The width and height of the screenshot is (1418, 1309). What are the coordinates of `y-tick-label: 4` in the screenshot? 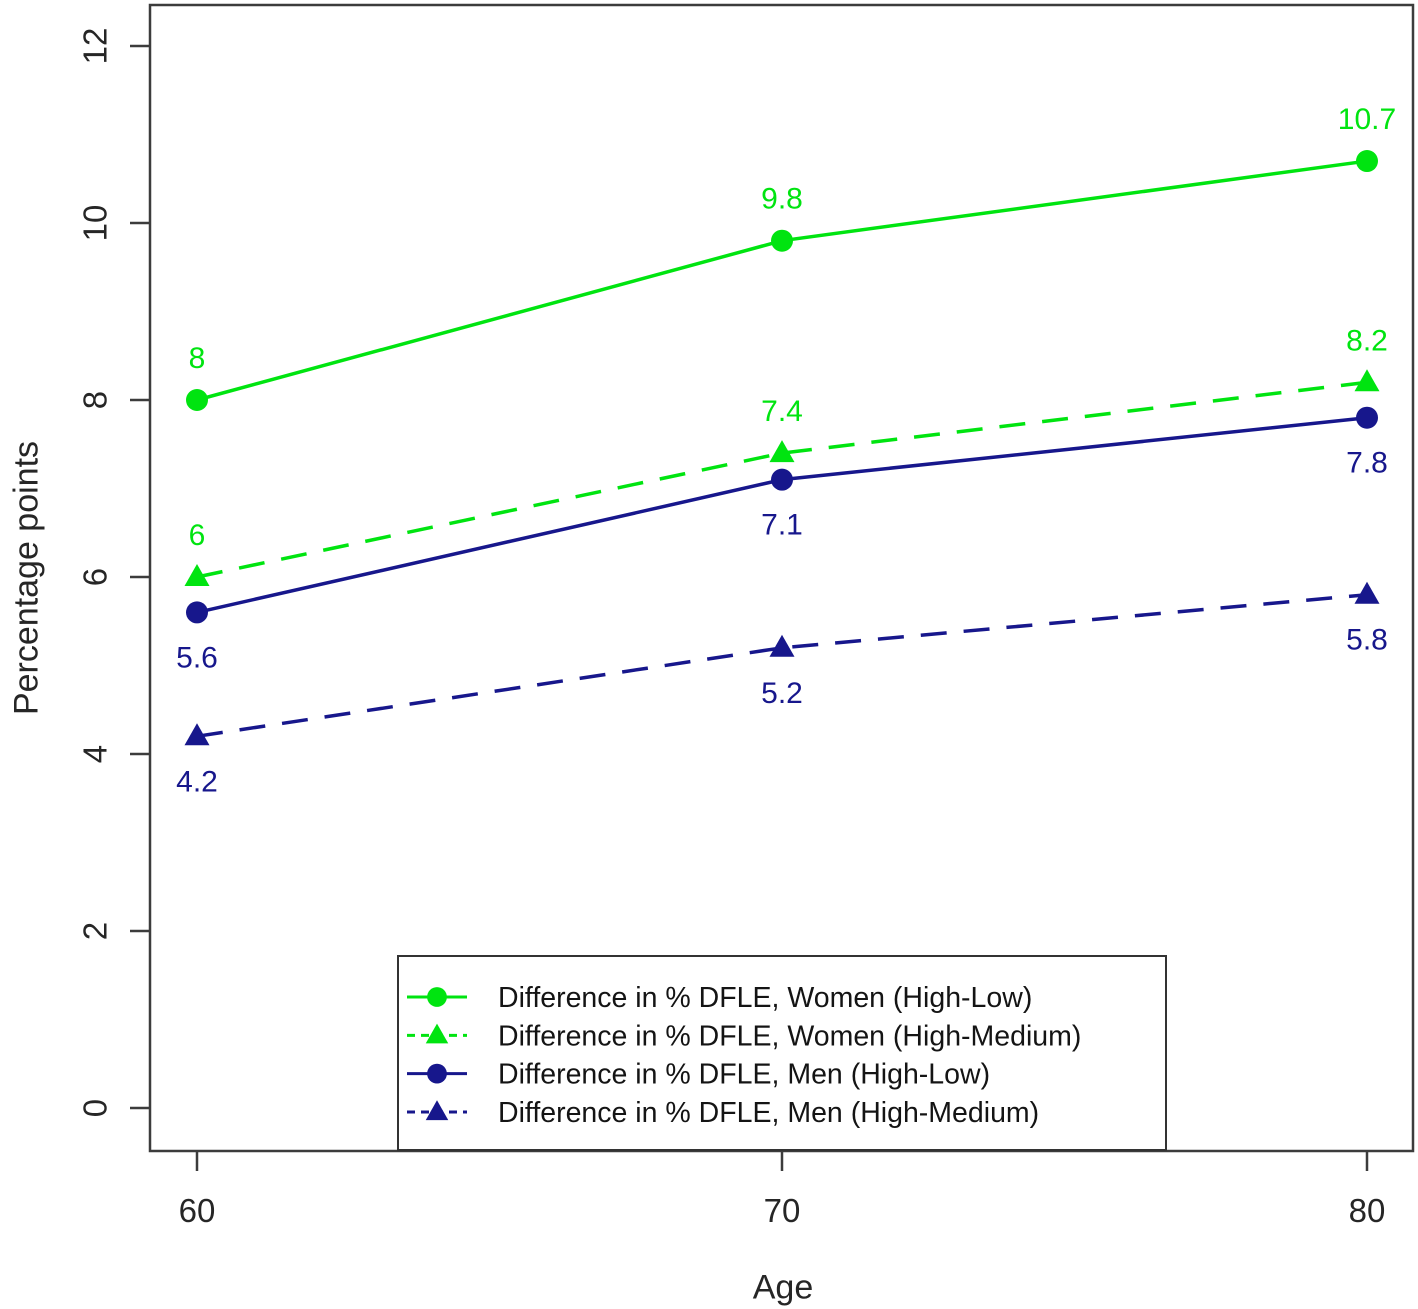 It's located at (95, 754).